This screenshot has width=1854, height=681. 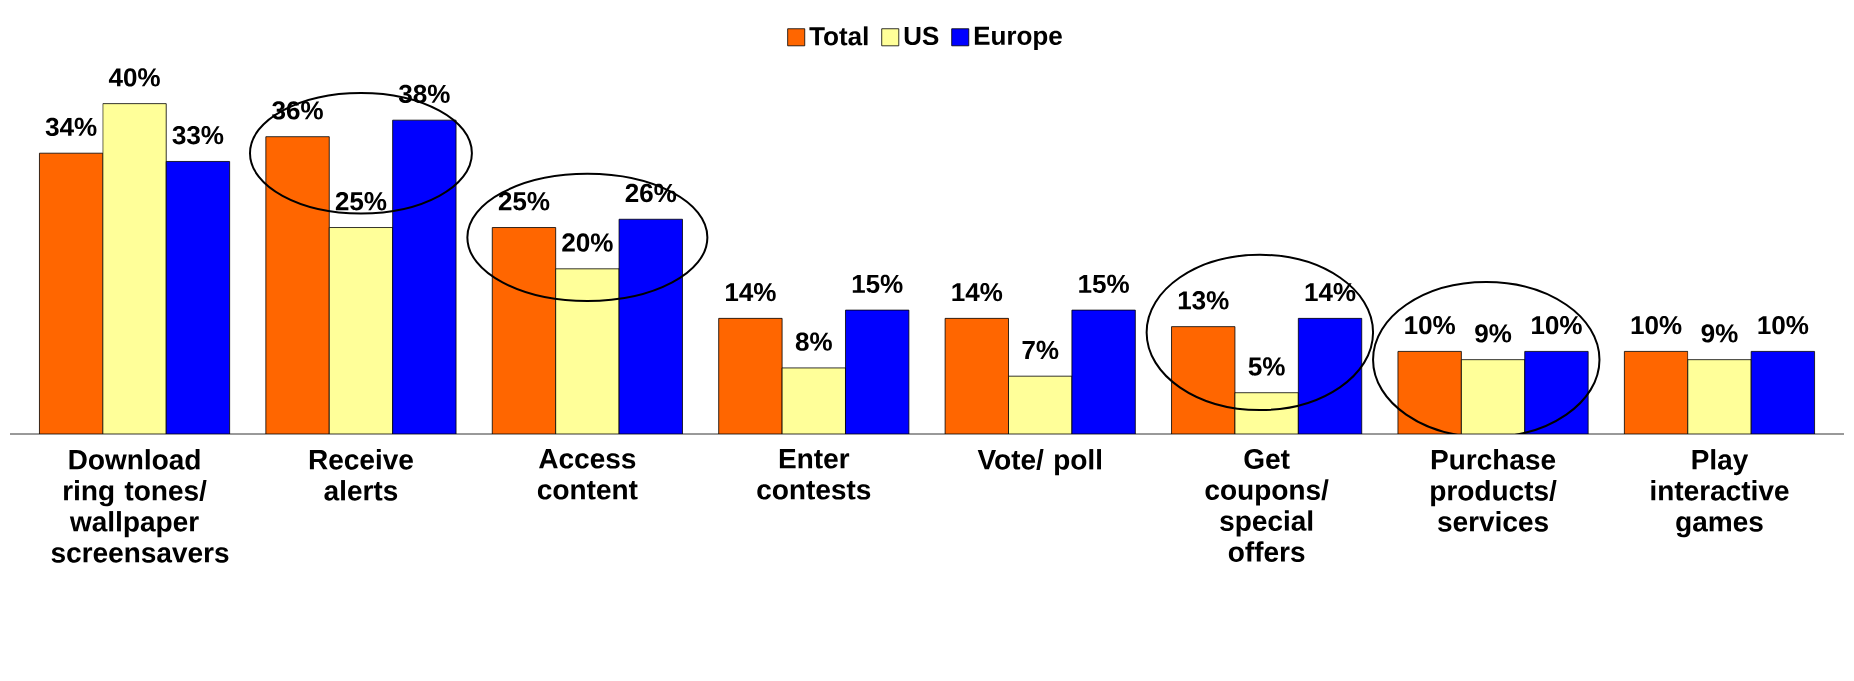 I want to click on data-label: 33%, so click(x=198, y=135).